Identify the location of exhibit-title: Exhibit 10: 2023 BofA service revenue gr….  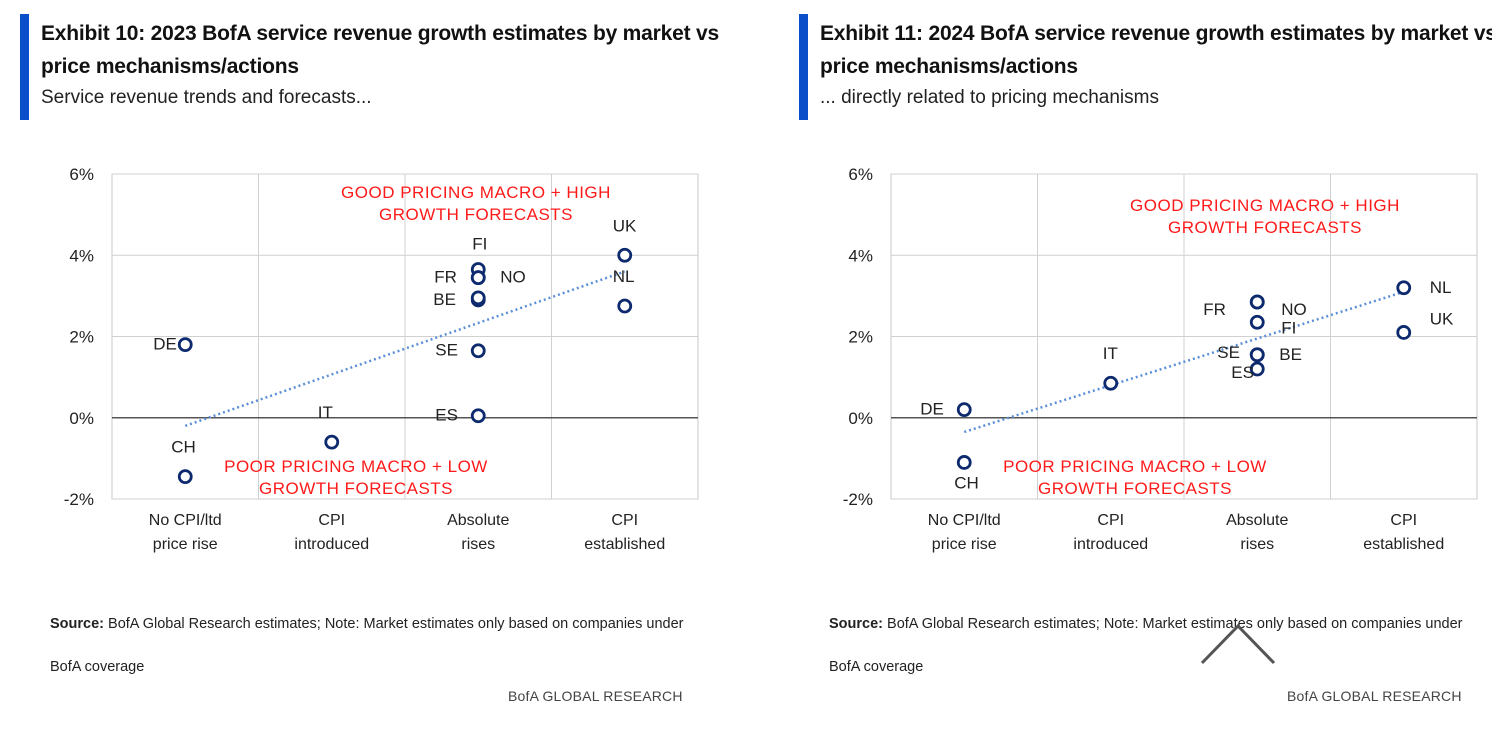
(380, 50).